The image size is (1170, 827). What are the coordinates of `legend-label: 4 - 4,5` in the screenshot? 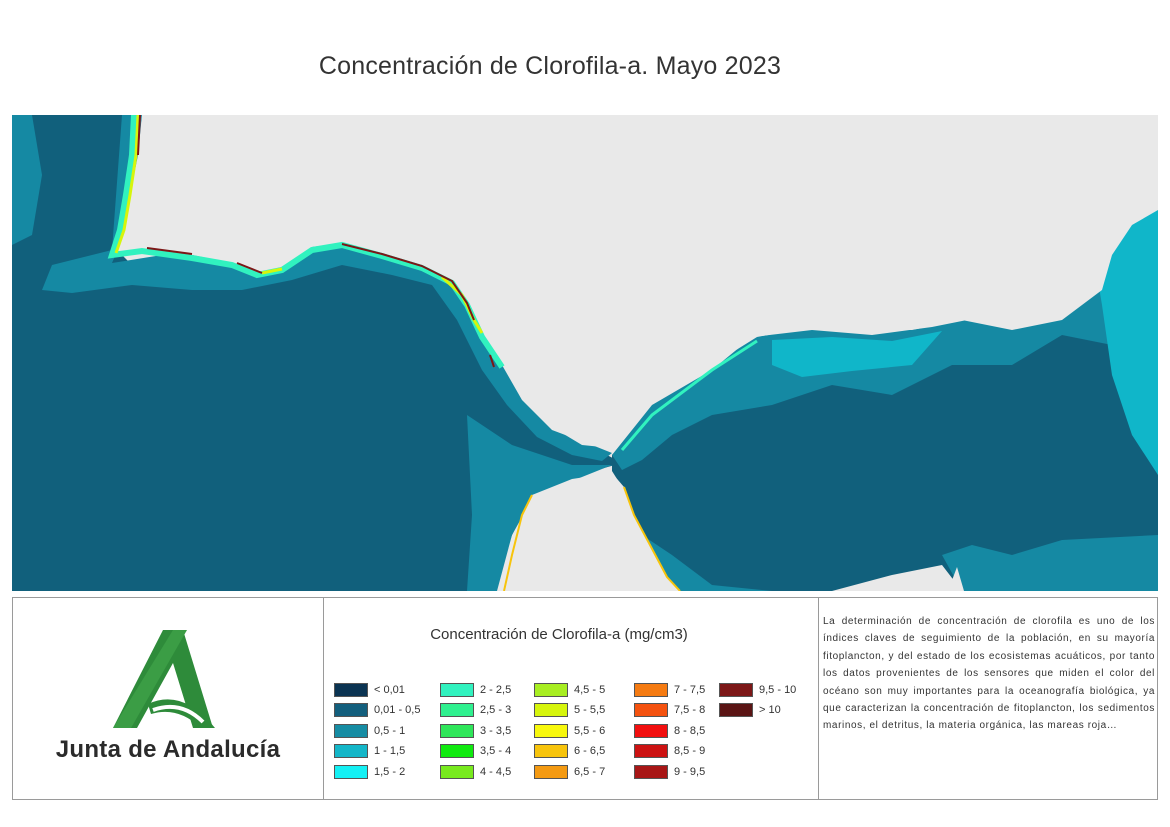 It's located at (496, 771).